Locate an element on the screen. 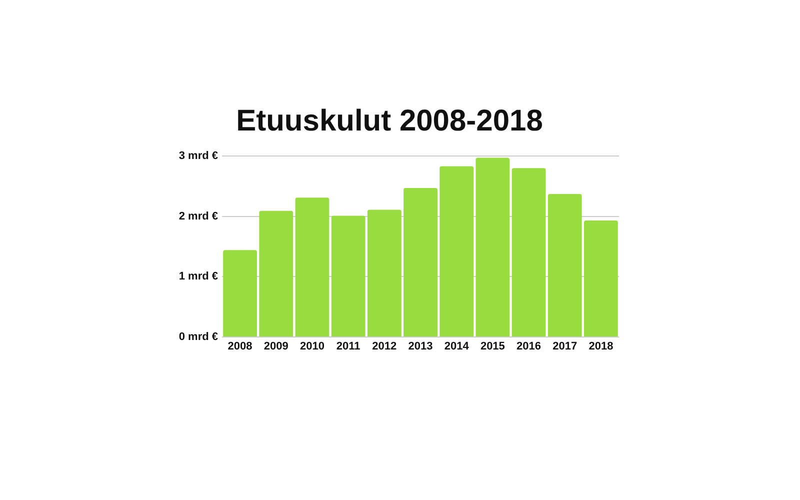 The width and height of the screenshot is (800, 500). x-tick-label: 2015 is located at coordinates (492, 346).